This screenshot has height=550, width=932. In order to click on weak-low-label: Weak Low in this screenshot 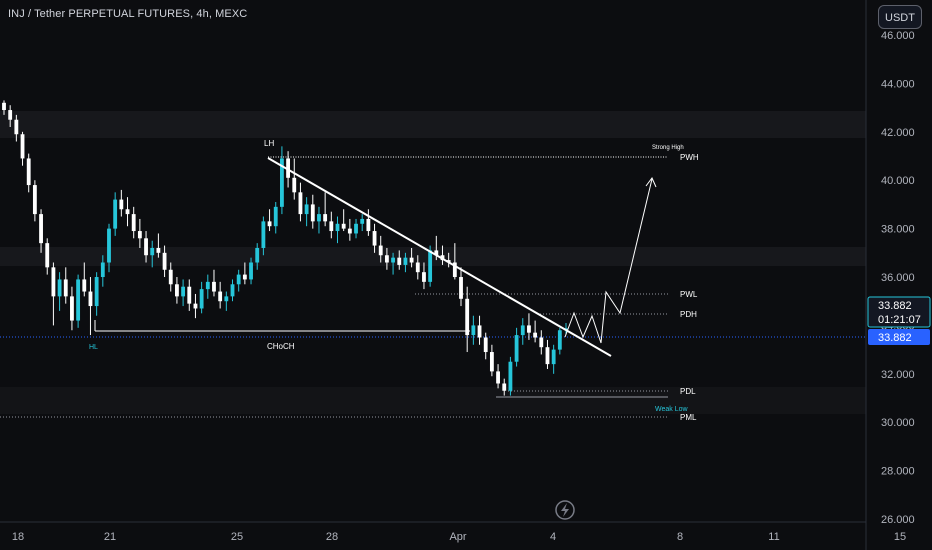, I will do `click(671, 409)`.